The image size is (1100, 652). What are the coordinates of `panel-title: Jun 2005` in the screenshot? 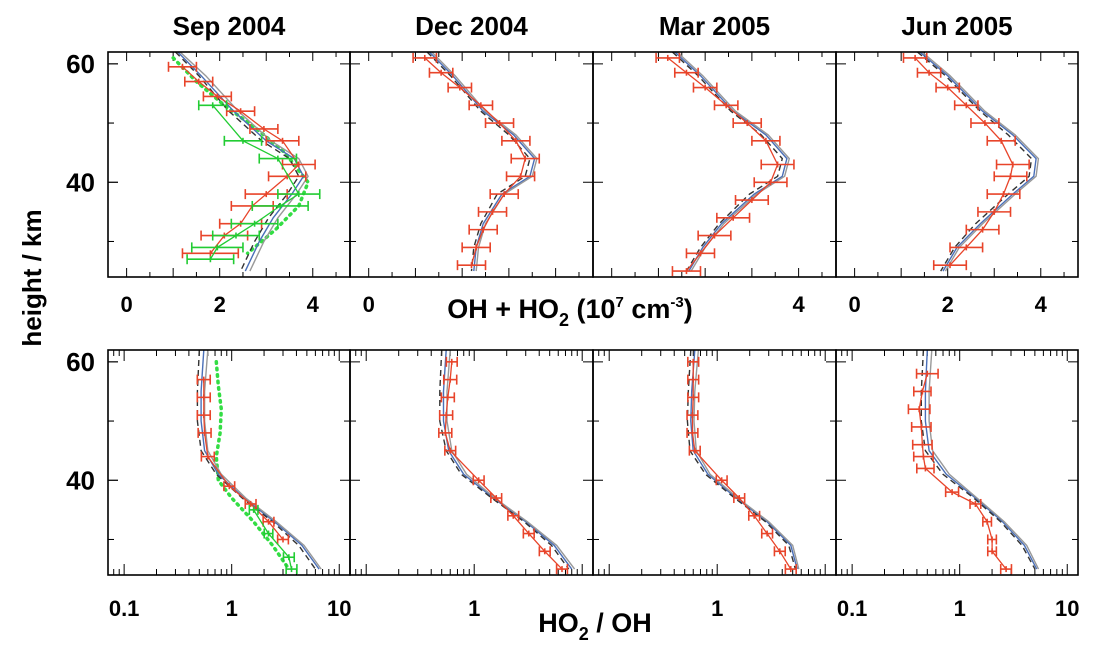 It's located at (956, 26).